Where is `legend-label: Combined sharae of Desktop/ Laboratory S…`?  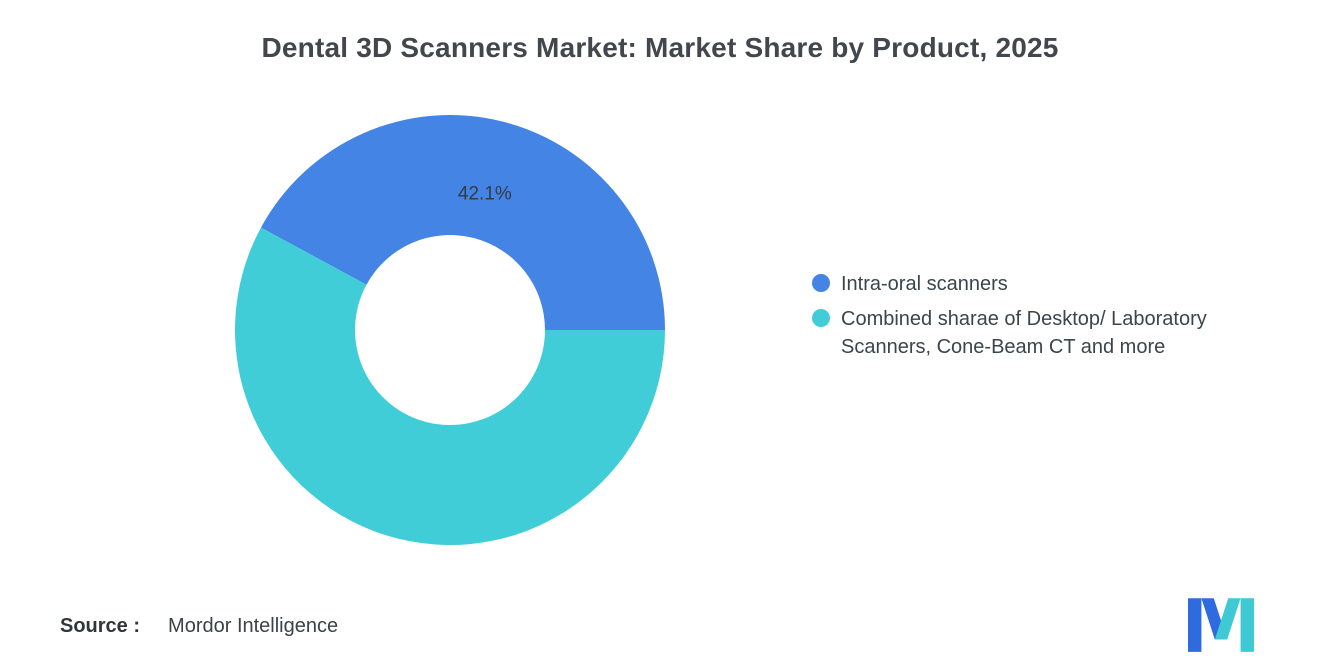 legend-label: Combined sharae of Desktop/ Laboratory S… is located at coordinates (1024, 333).